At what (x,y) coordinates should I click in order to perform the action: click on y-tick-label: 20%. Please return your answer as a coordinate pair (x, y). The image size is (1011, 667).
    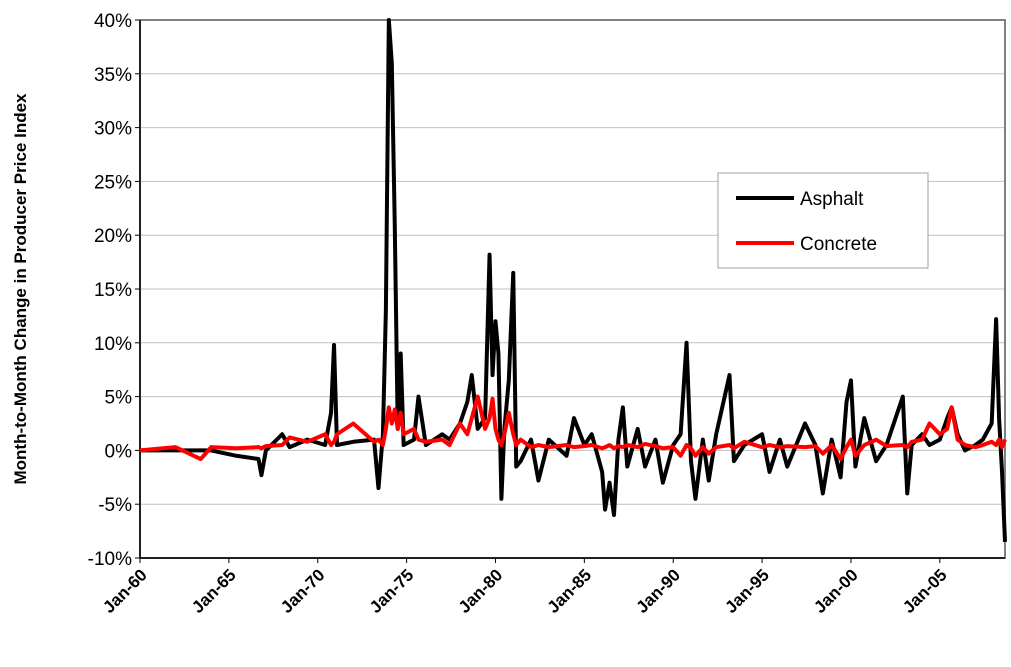
    Looking at the image, I should click on (113, 236).